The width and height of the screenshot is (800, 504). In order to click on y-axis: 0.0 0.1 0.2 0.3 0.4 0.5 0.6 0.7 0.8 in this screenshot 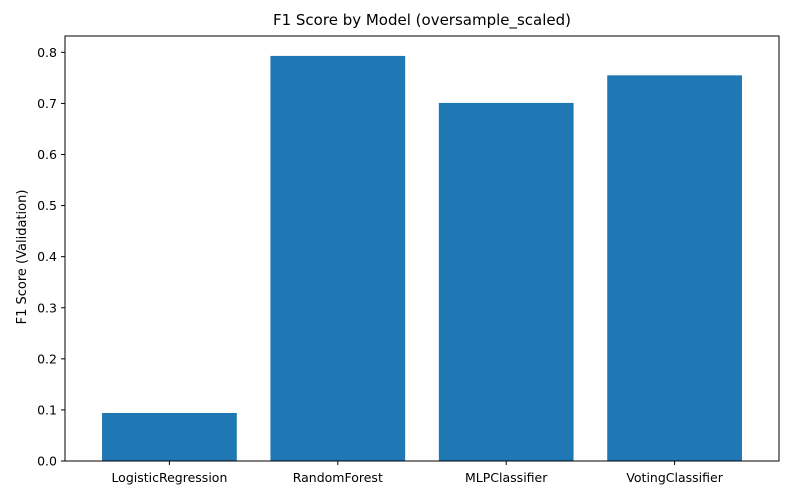, I will do `click(51, 257)`.